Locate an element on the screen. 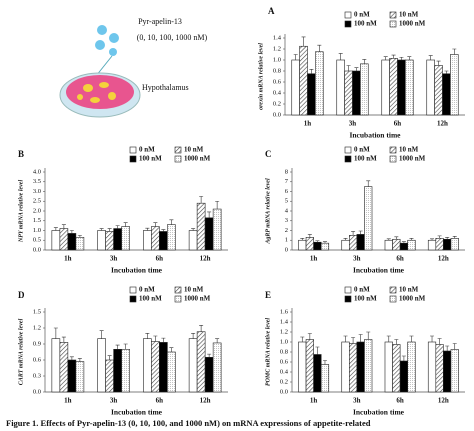  x-tick-label: 3h is located at coordinates (353, 124).